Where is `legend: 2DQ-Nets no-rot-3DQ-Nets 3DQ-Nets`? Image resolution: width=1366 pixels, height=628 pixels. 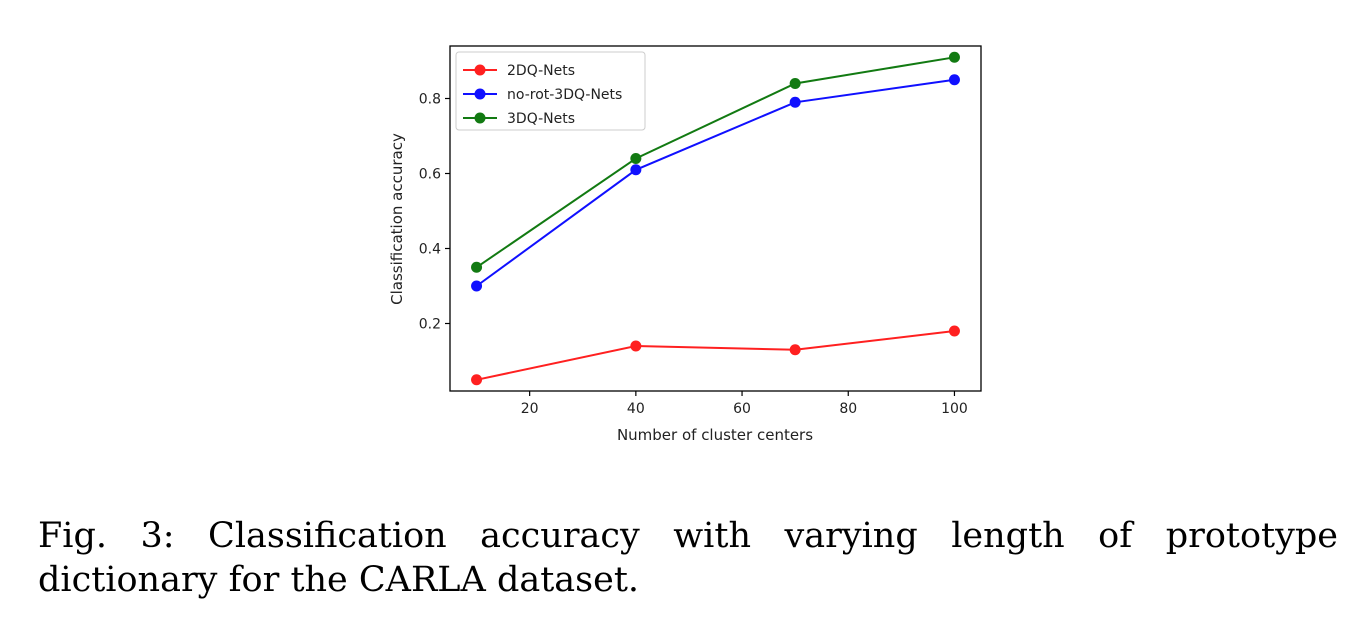 legend: 2DQ-Nets no-rot-3DQ-Nets 3DQ-Nets is located at coordinates (550, 91).